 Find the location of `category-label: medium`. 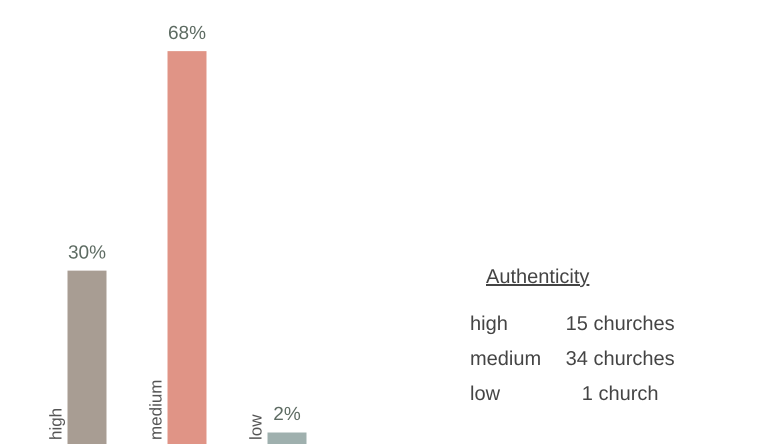

category-label: medium is located at coordinates (506, 359).